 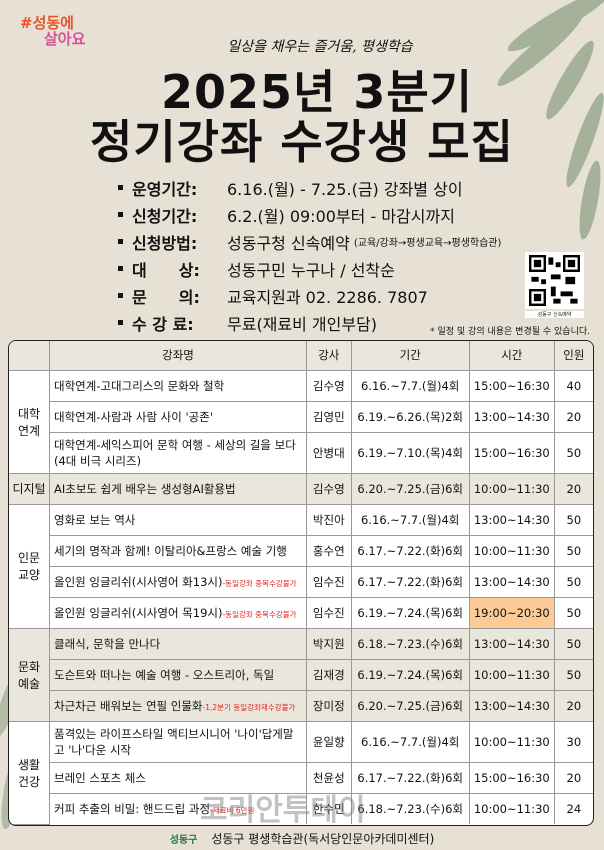 What do you see at coordinates (410, 452) in the screenshot?
I see `period-cell: 6.19.~7.10.(목)4회` at bounding box center [410, 452].